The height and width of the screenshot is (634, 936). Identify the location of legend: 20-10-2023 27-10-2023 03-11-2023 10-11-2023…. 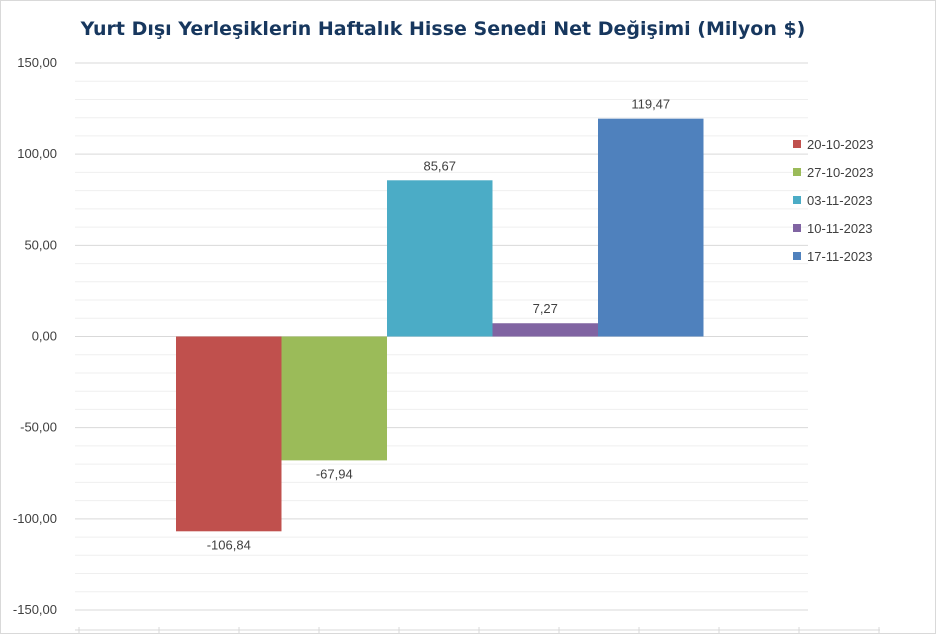
(833, 200).